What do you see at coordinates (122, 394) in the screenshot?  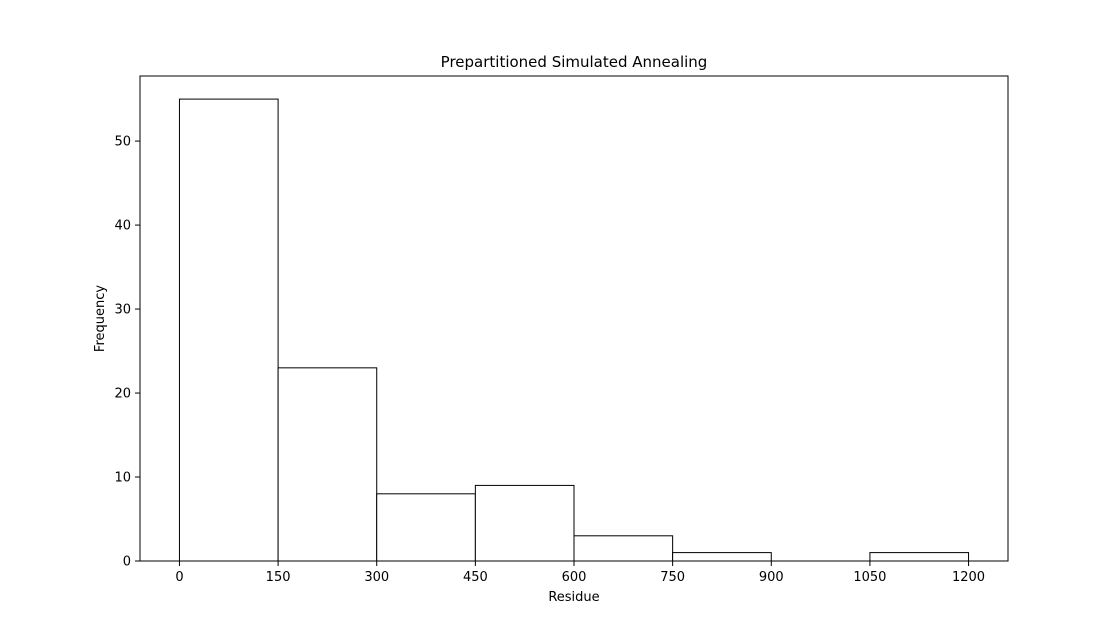 I see `y-tick-label: 20` at bounding box center [122, 394].